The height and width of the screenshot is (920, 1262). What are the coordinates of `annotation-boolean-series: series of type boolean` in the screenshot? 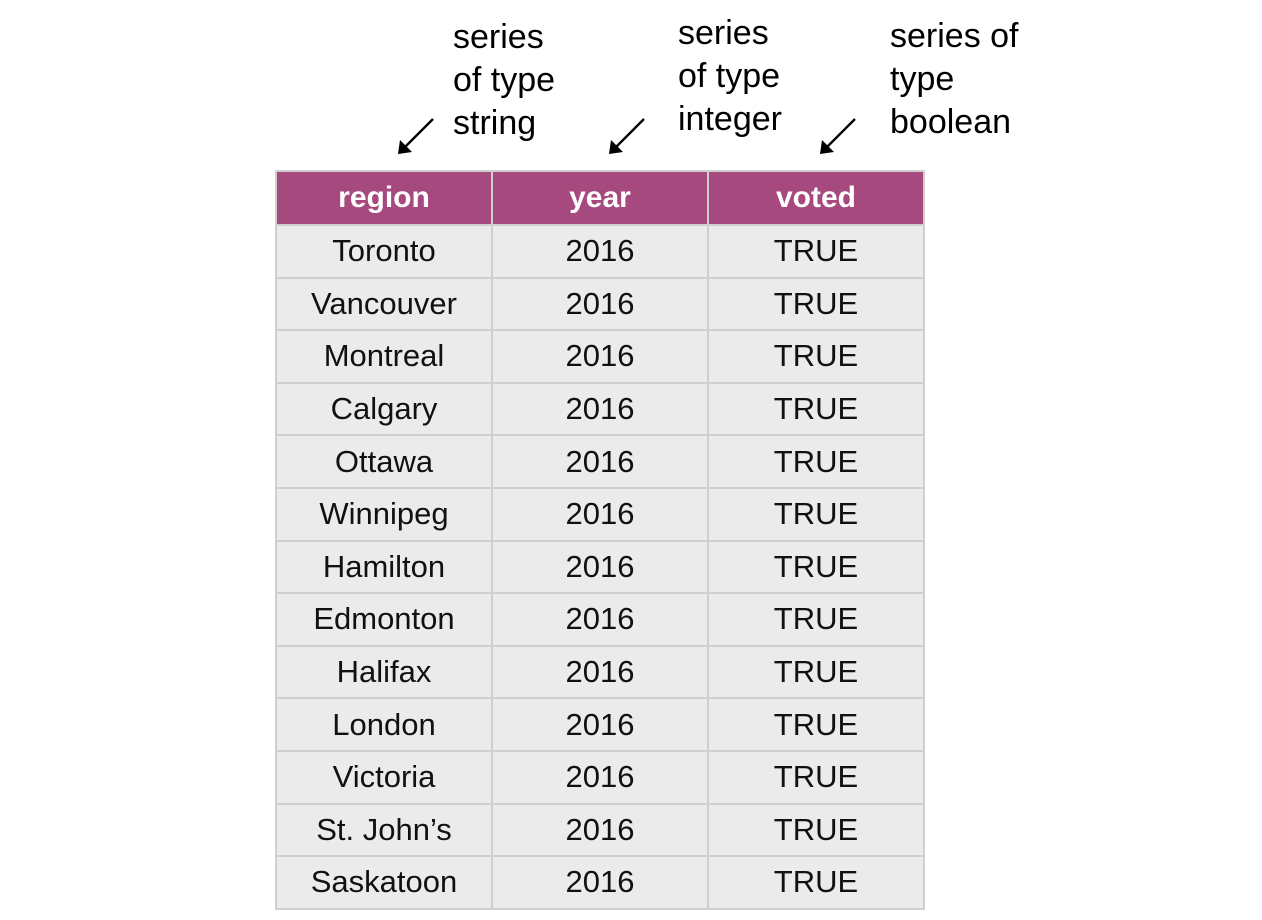 It's located at (954, 79).